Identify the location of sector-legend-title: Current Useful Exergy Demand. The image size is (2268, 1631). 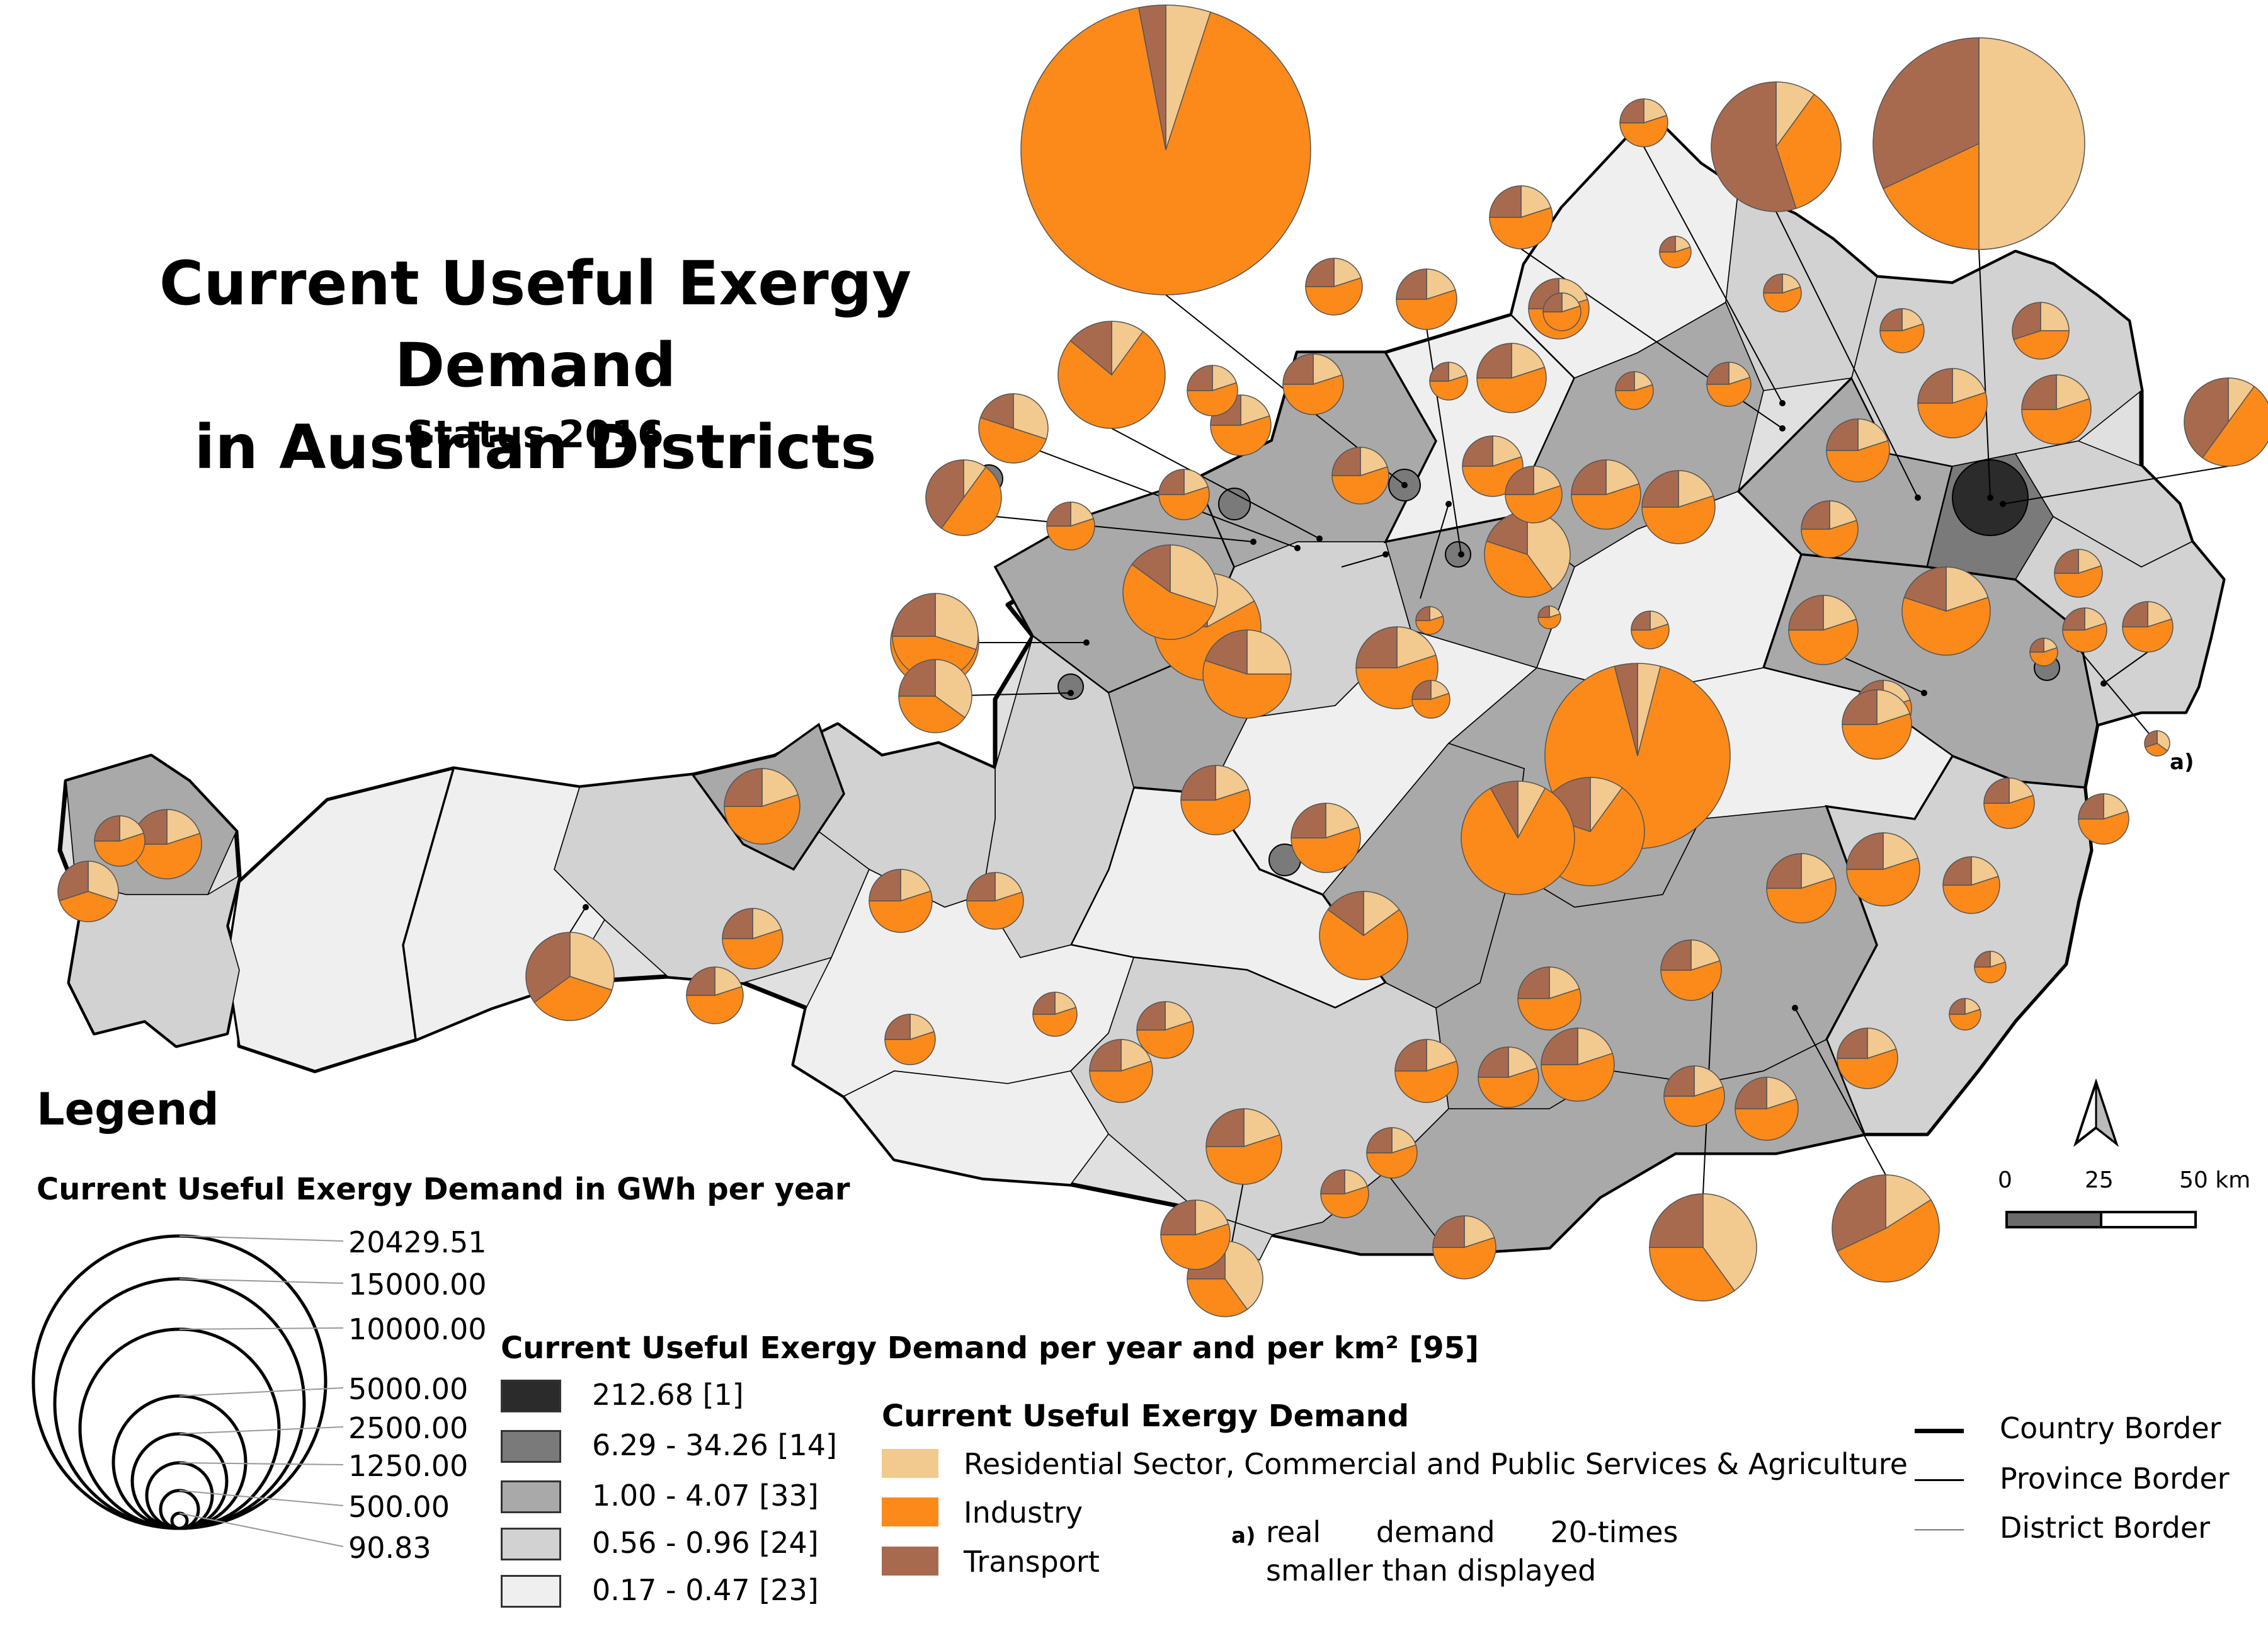
(1146, 1416).